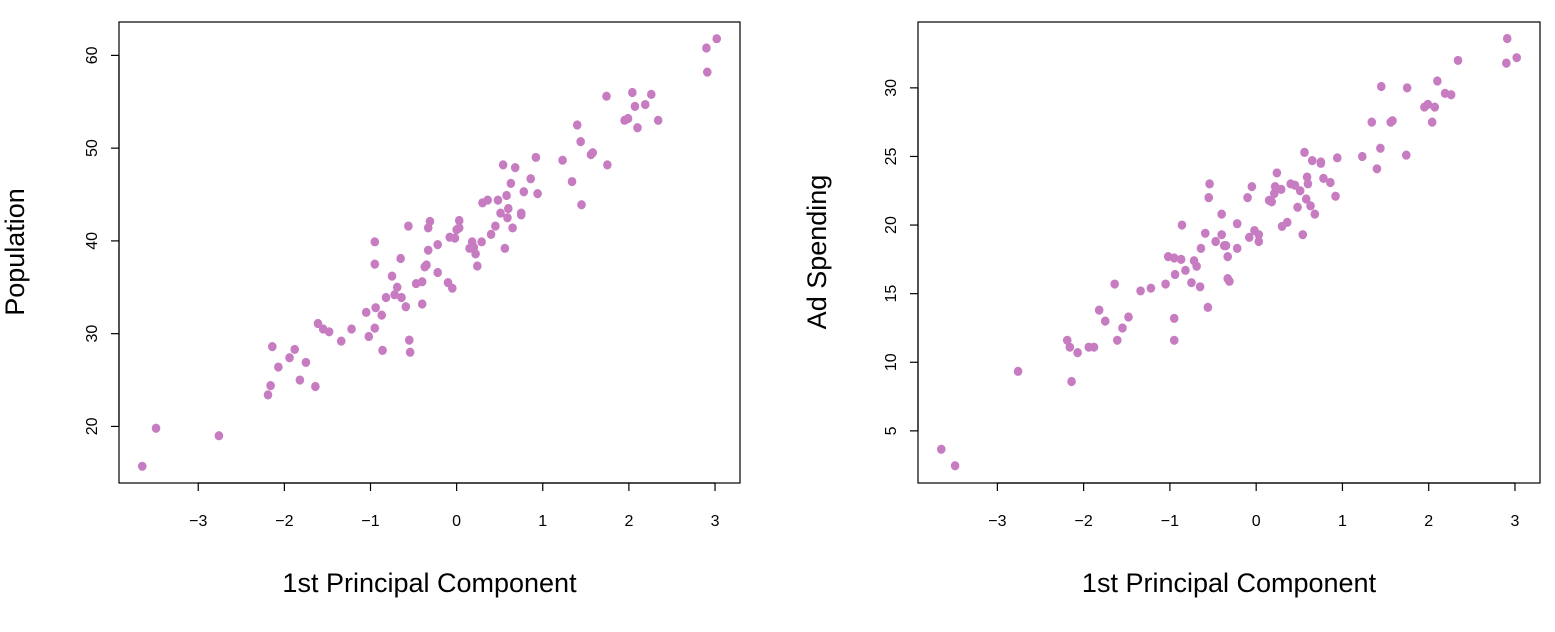 This screenshot has width=1555, height=632. Describe the element at coordinates (198, 521) in the screenshot. I see `x-tick-label: −3` at that location.